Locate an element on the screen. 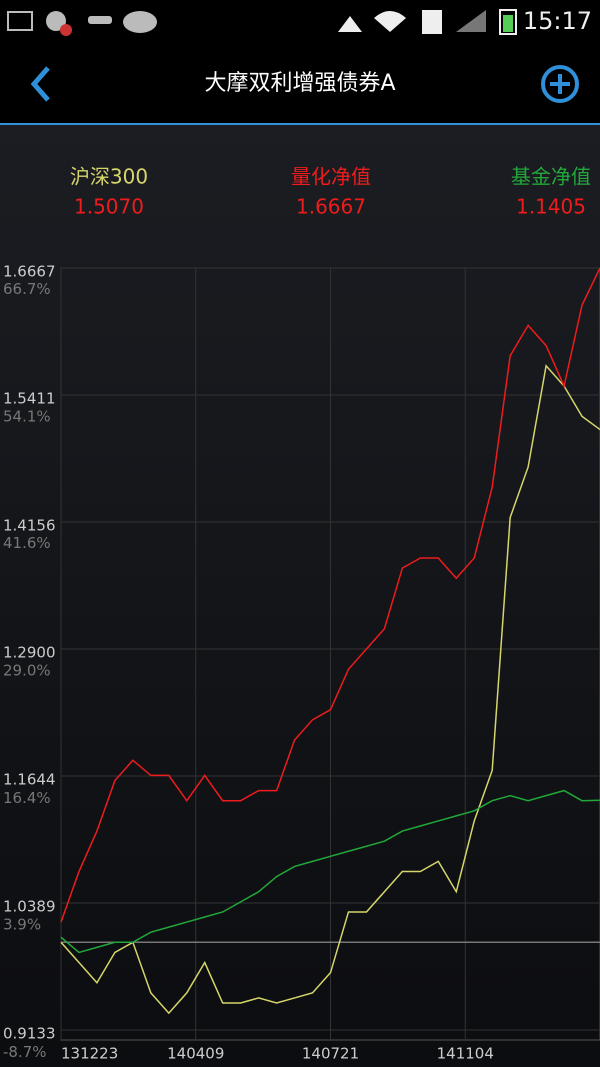 This screenshot has height=1067, width=600. back-button is located at coordinates (40, 84).